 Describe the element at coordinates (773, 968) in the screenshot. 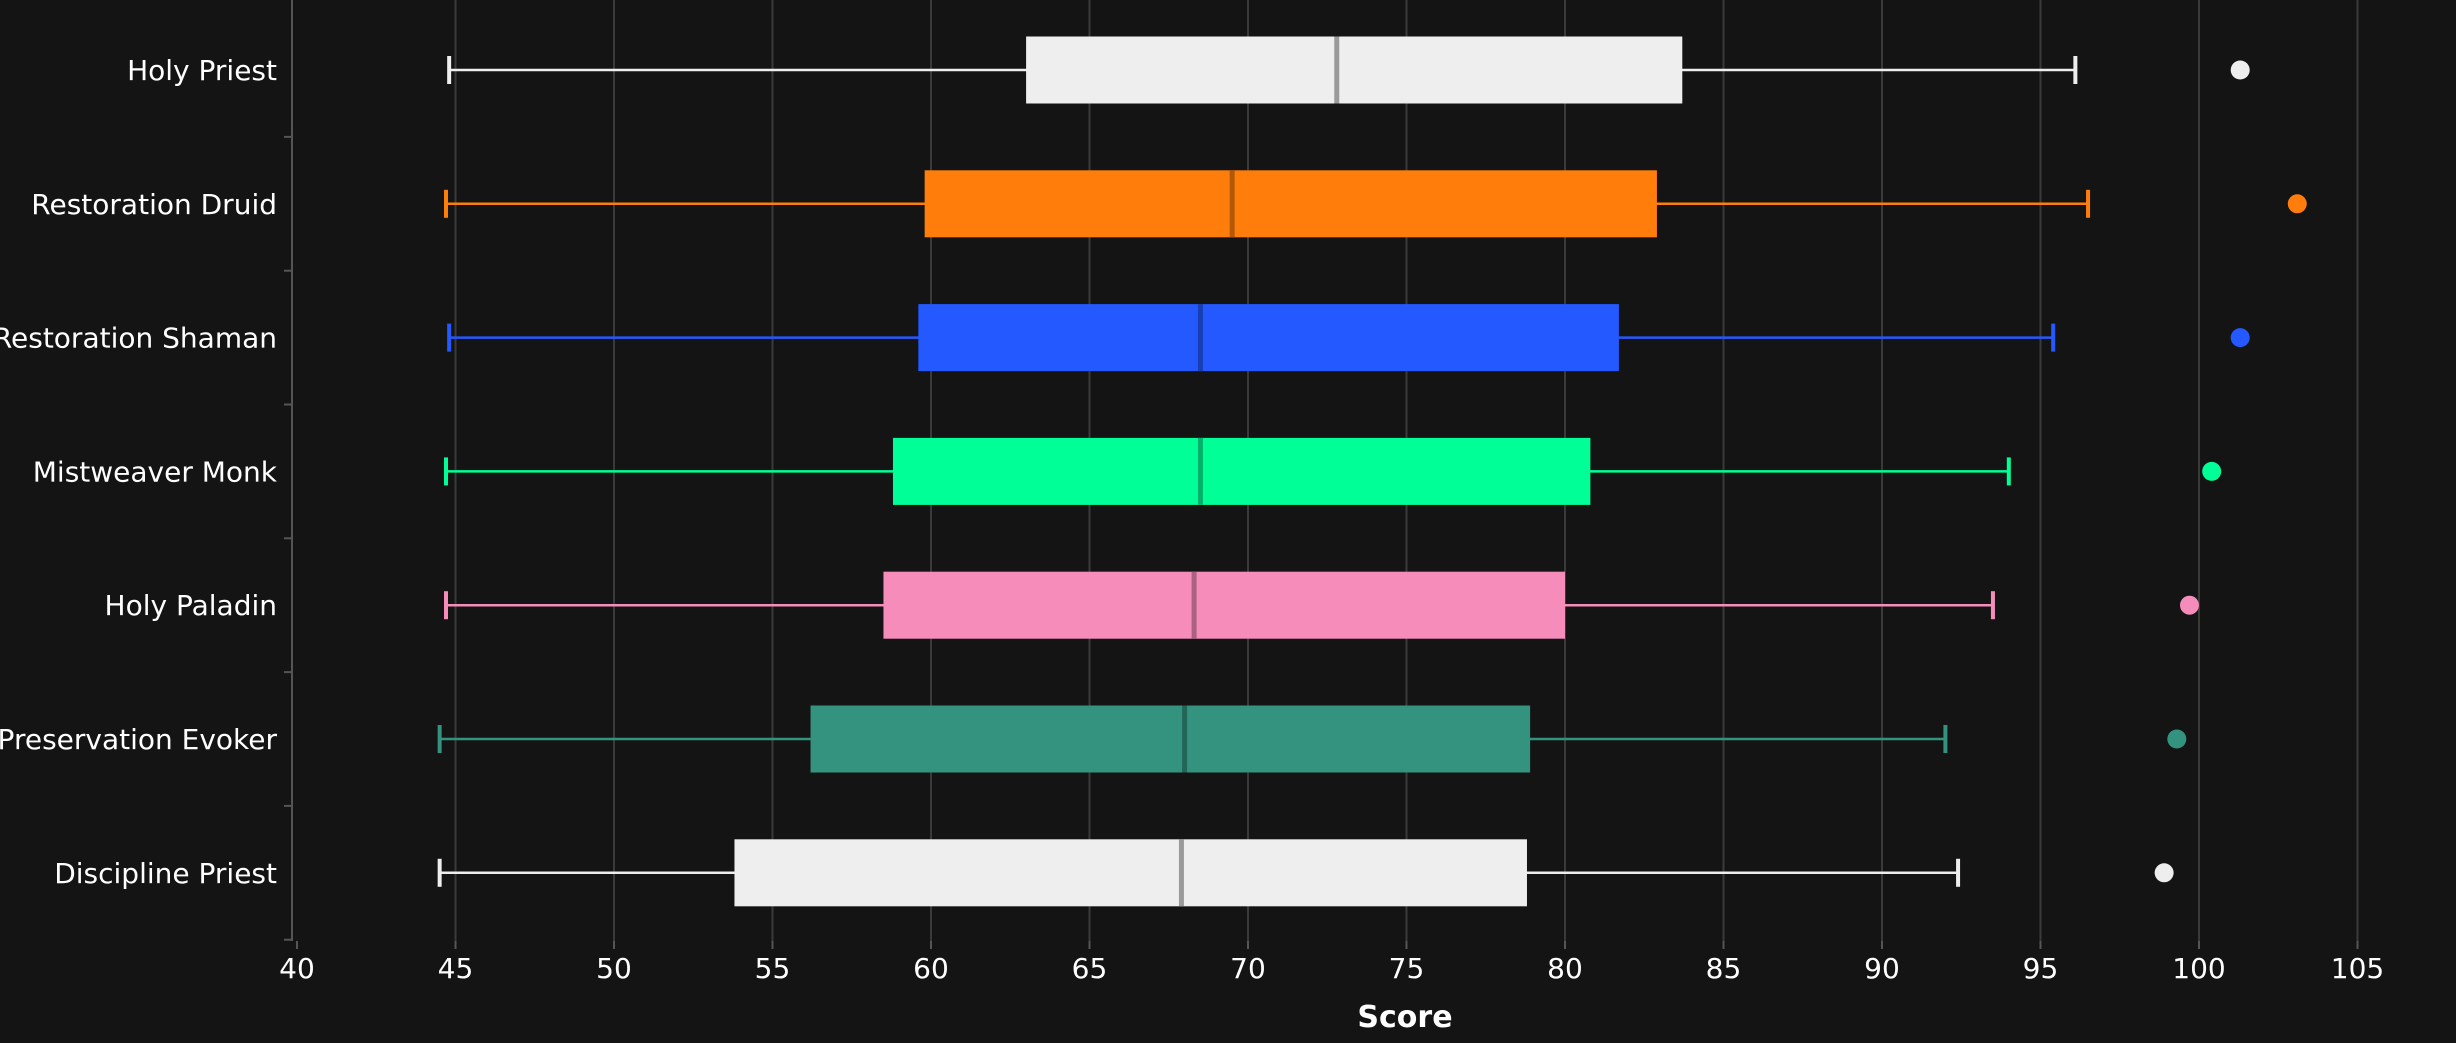

I see `x-tick-label: 55` at that location.